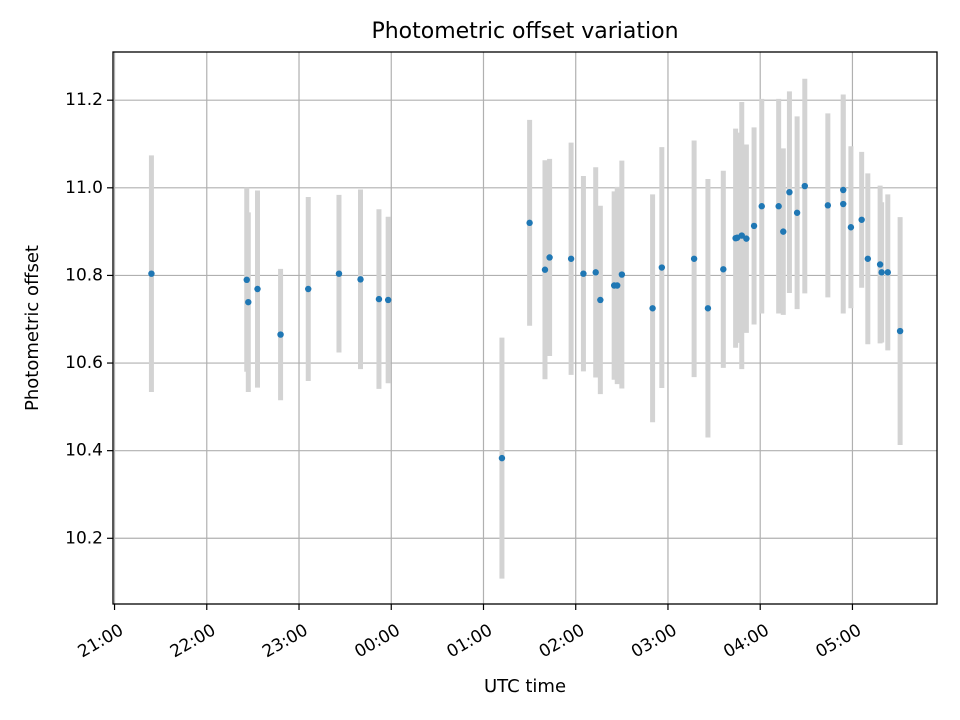 The height and width of the screenshot is (720, 960). I want to click on x-tick-label: 04:00, so click(746, 641).